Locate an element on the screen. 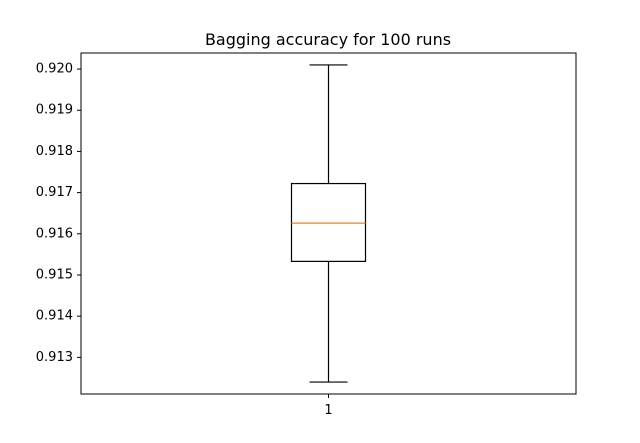 The height and width of the screenshot is (443, 640). y-tick-label: 0.918 is located at coordinates (54, 151).